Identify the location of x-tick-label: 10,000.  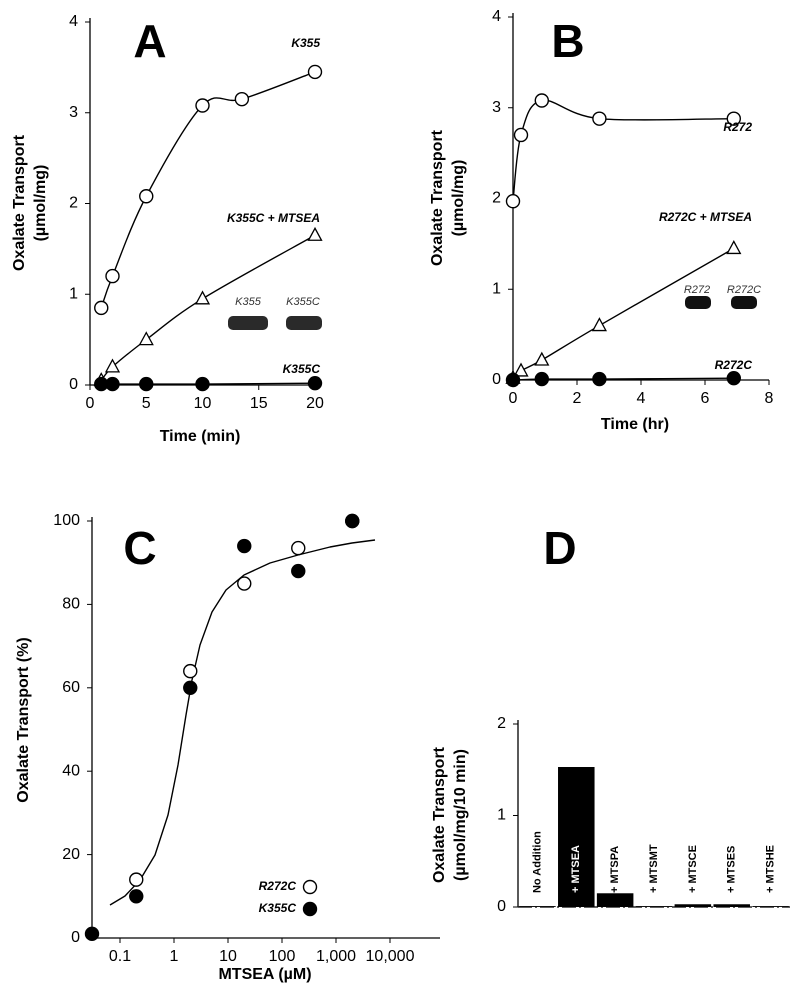
(390, 956).